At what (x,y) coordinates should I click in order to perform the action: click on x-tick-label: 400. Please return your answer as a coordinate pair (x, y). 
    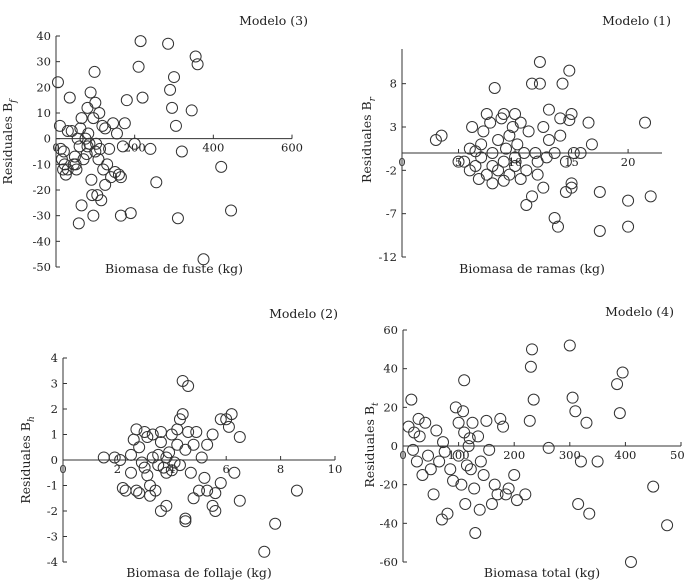
    Looking at the image, I should click on (625, 455).